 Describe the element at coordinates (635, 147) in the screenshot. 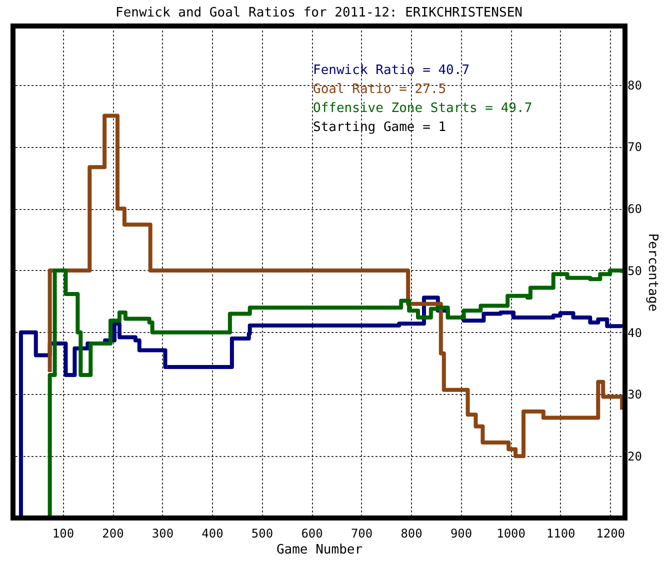

I see `y-tick-label: 70` at that location.